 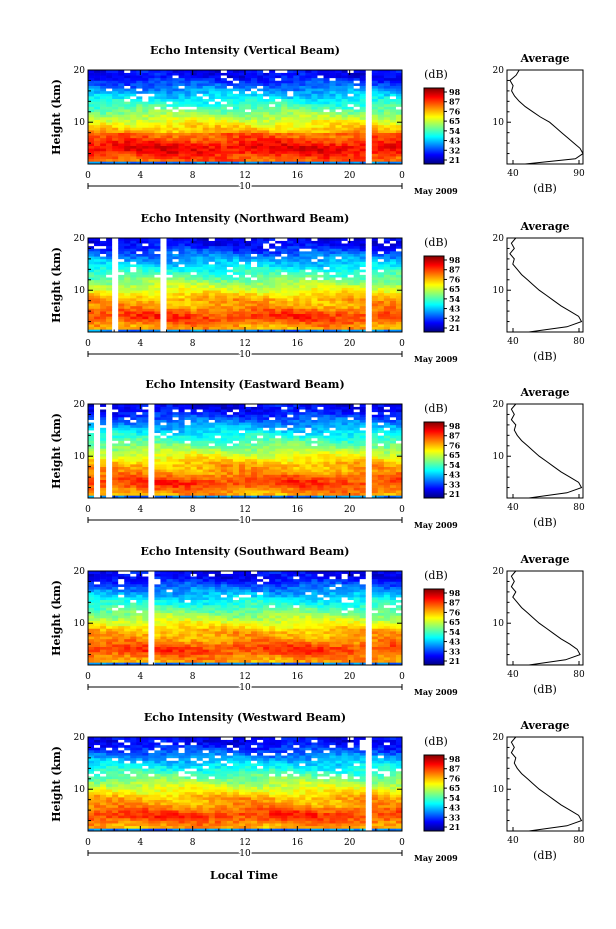 I want to click on x-tick-label: 8, so click(x=193, y=344).